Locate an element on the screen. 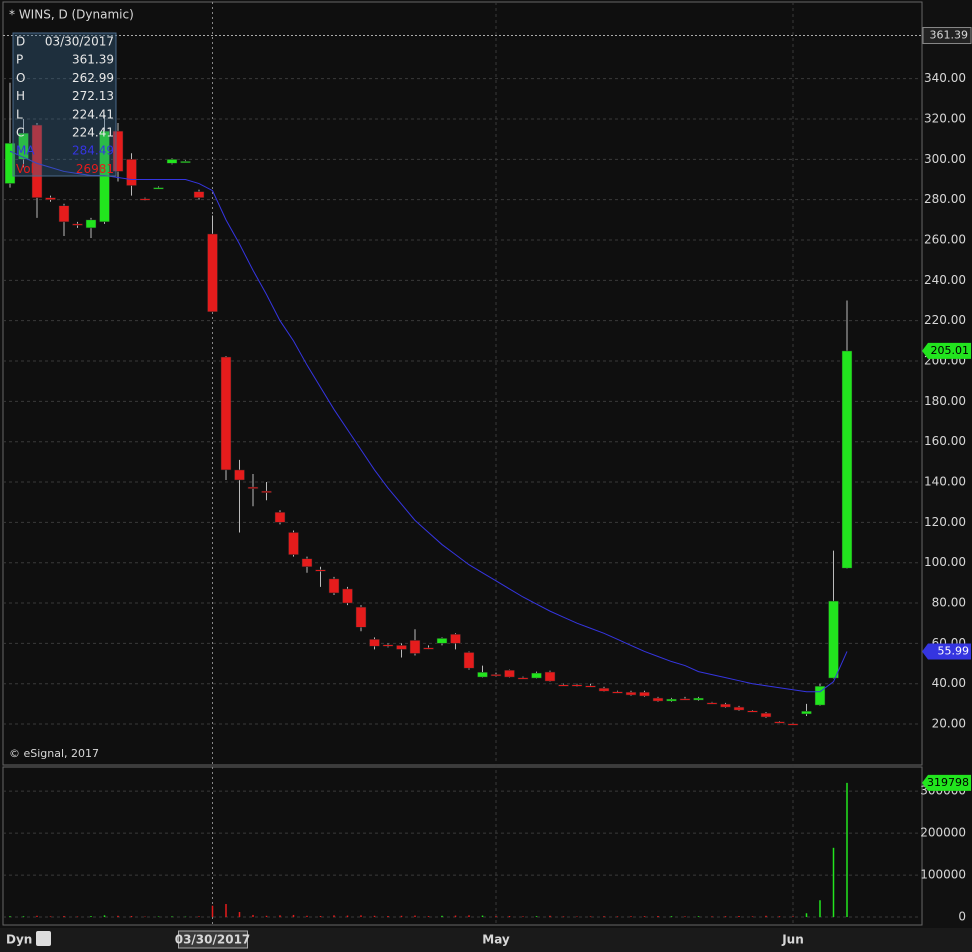  price-line-tag is located at coordinates (947, 36).